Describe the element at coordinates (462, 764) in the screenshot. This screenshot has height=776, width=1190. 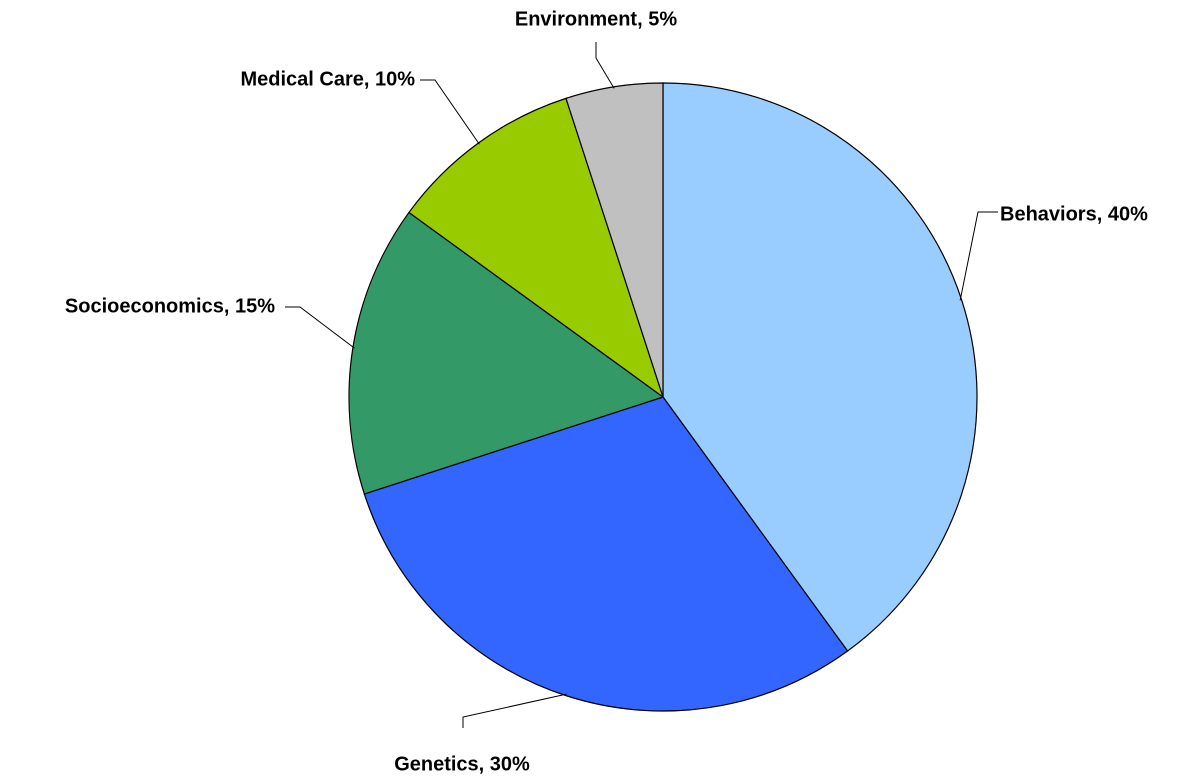
I see `data-label: Genetics, 30%` at that location.